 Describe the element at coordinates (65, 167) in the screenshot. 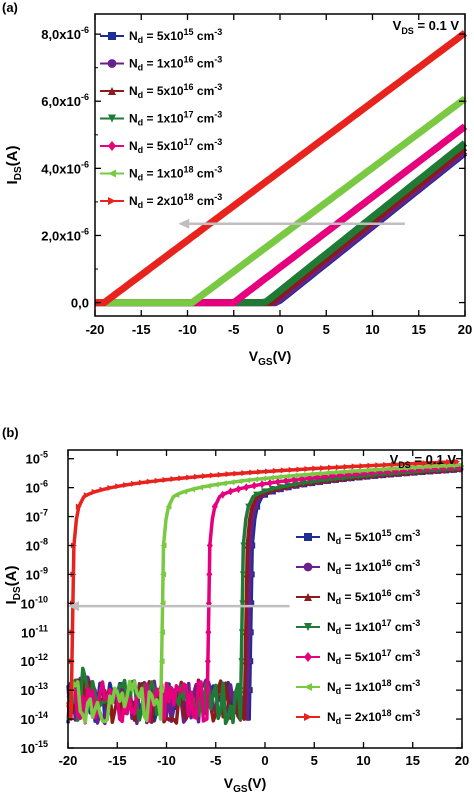

I see `y-tick-label-a: 4,0x10⁻⁶` at that location.